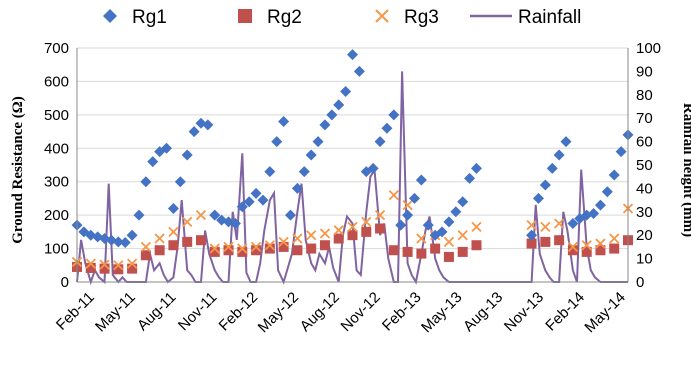  What do you see at coordinates (115, 312) in the screenshot?
I see `x-tick-label: May-11` at bounding box center [115, 312].